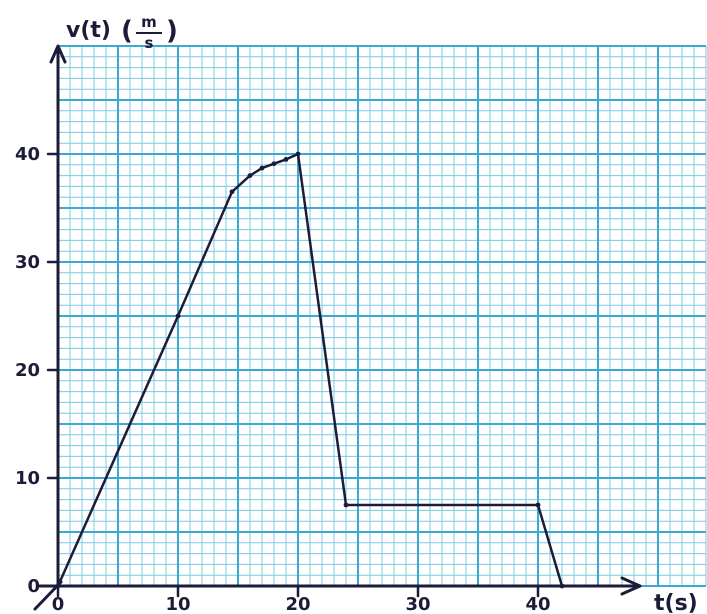 The image size is (707, 614). What do you see at coordinates (676, 602) in the screenshot?
I see `x-axis-title: t(s)` at bounding box center [676, 602].